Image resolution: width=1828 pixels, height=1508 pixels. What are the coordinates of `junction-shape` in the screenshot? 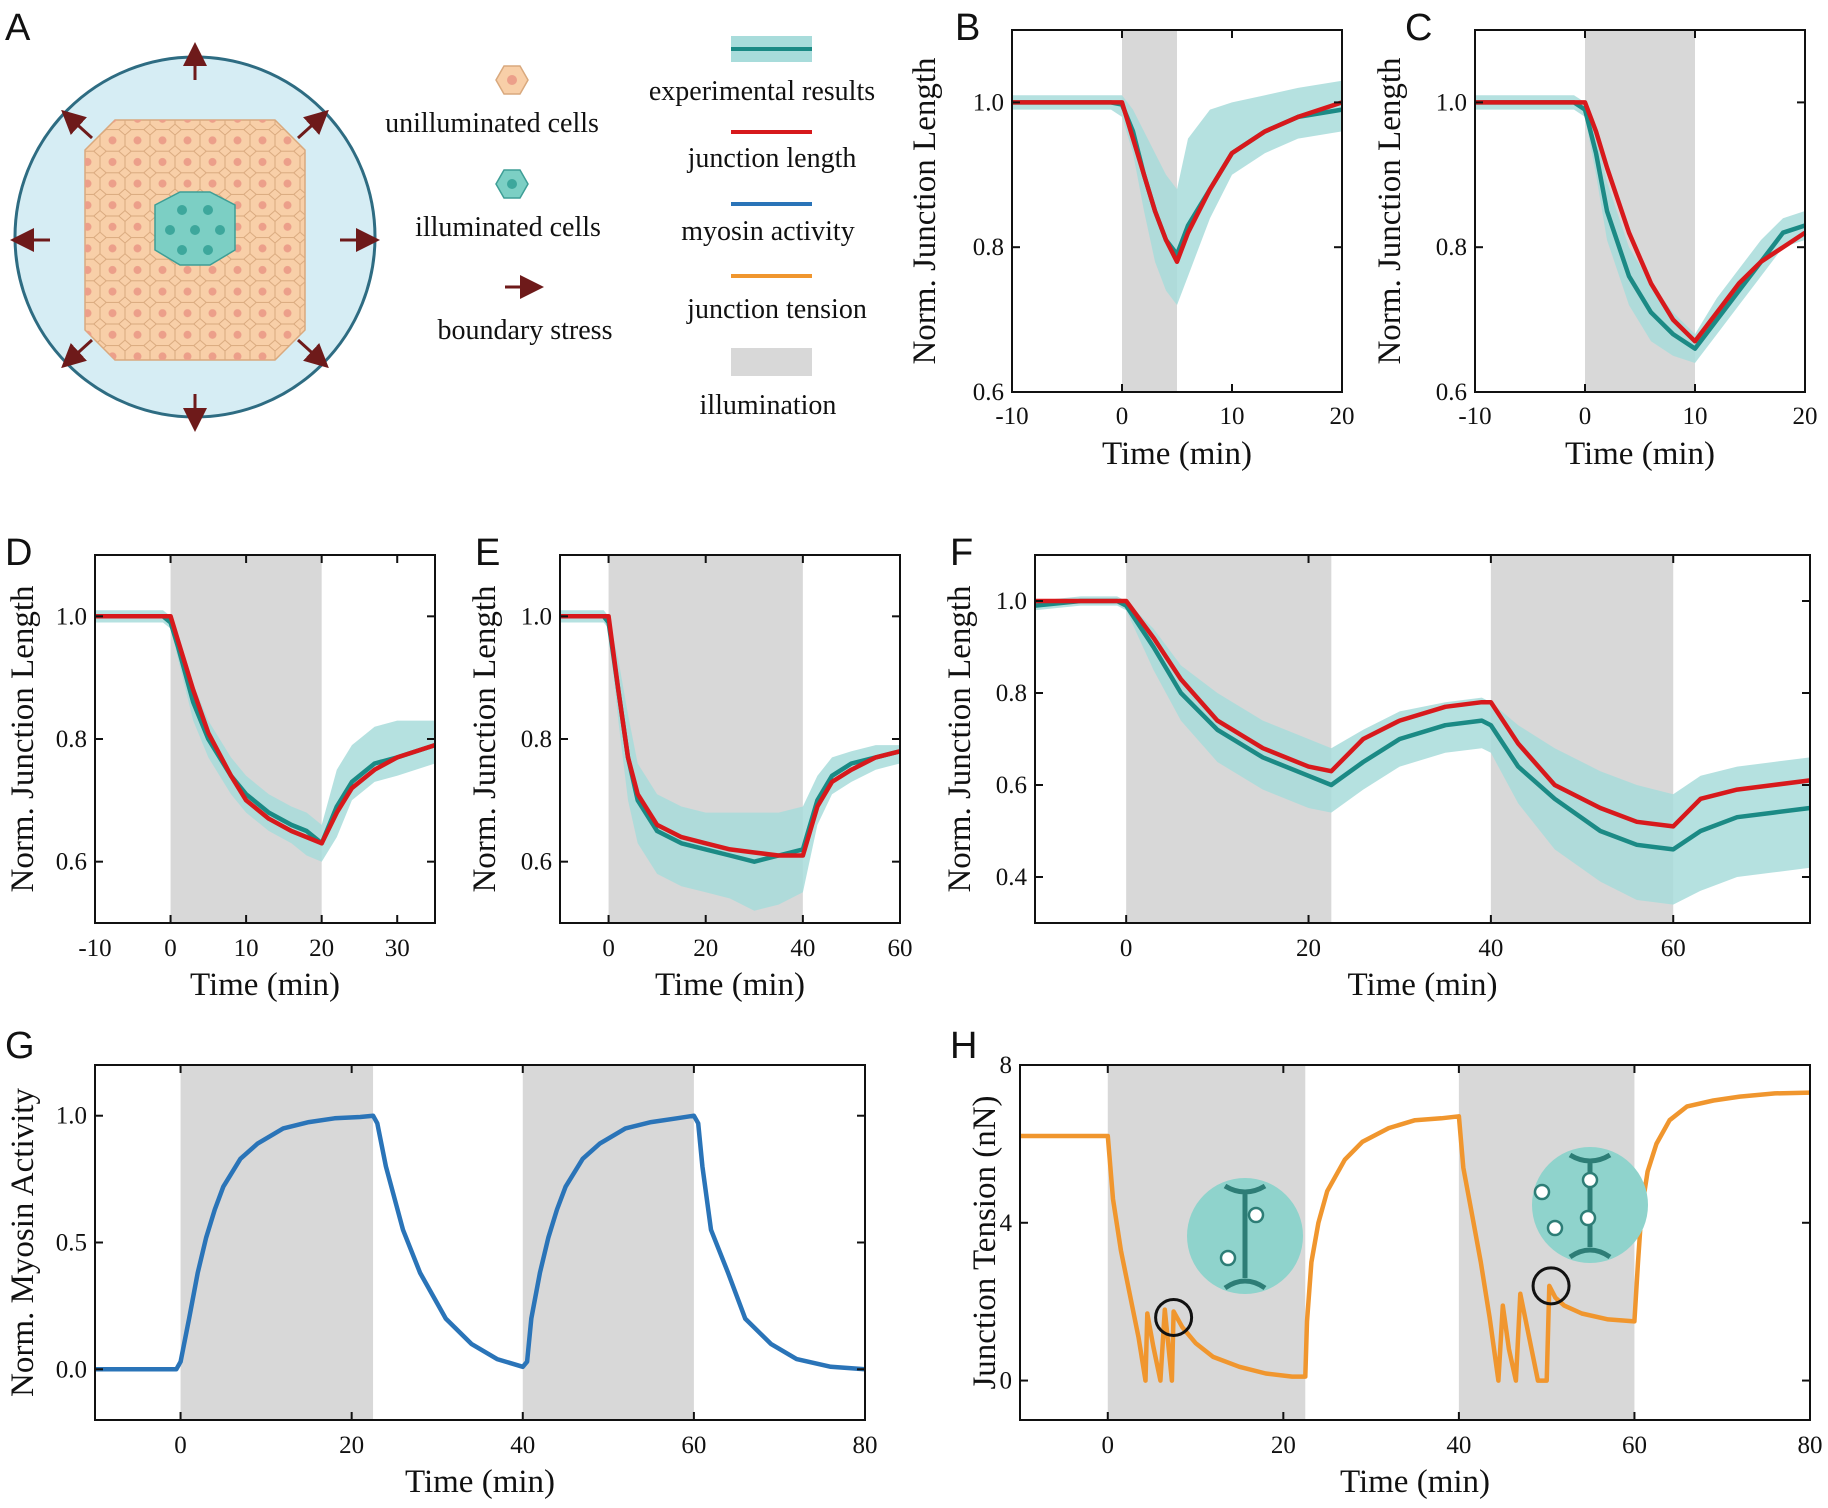 It's located at (1245, 1237).